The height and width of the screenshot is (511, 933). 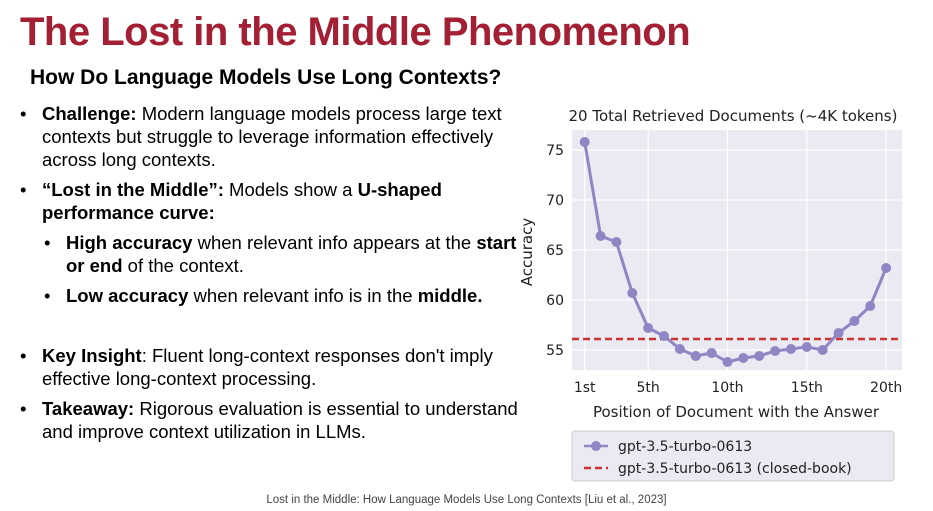 What do you see at coordinates (555, 351) in the screenshot?
I see `y-tick-label: 55` at bounding box center [555, 351].